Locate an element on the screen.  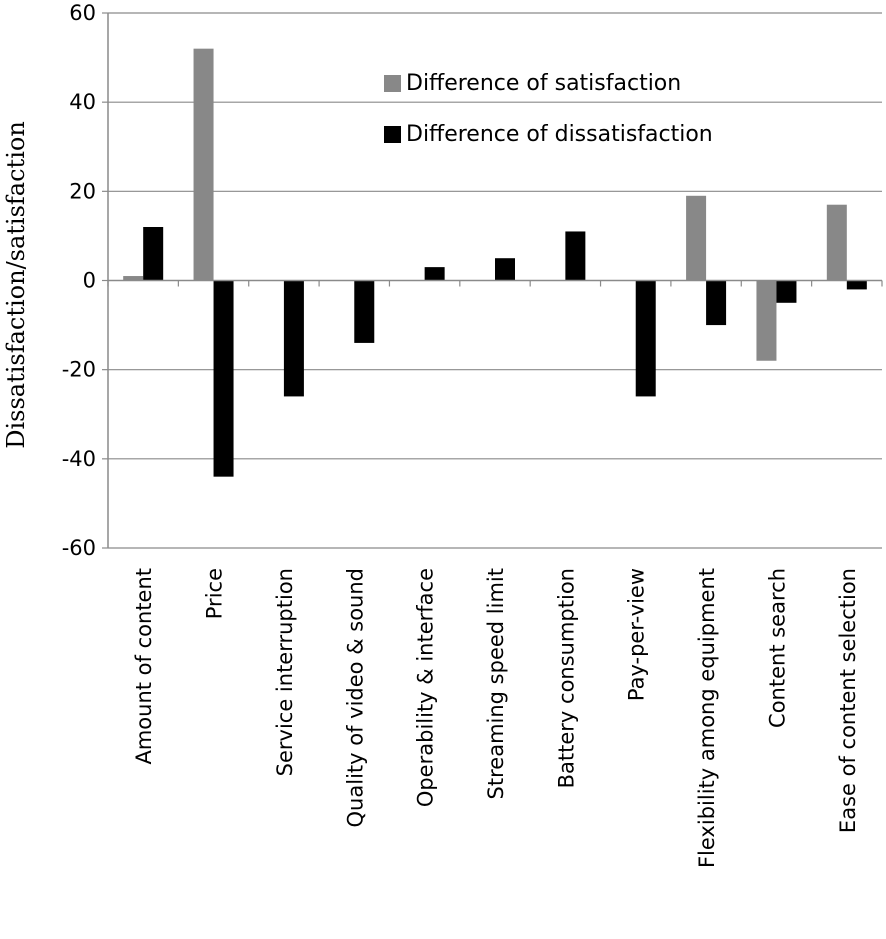
x-category-label: Streaming speed limit is located at coordinates (496, 683).